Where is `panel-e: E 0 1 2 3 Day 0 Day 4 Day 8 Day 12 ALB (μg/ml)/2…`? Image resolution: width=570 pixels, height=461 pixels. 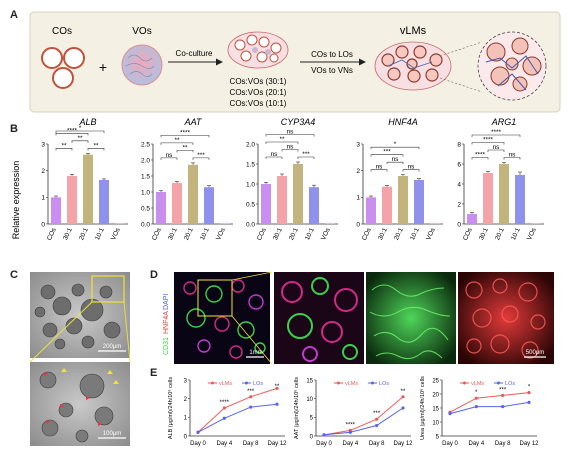
panel-e: E 0 1 2 3 Day 0 Day 4 Day 8 Day 12 ALB (μg/ml)/2… is located at coordinates (344, 407).